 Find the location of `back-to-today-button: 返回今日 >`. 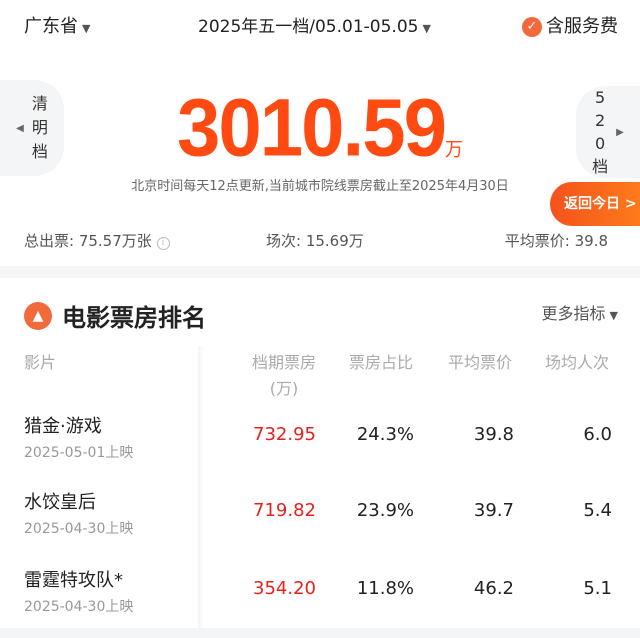

back-to-today-button: 返回今日 > is located at coordinates (595, 204).